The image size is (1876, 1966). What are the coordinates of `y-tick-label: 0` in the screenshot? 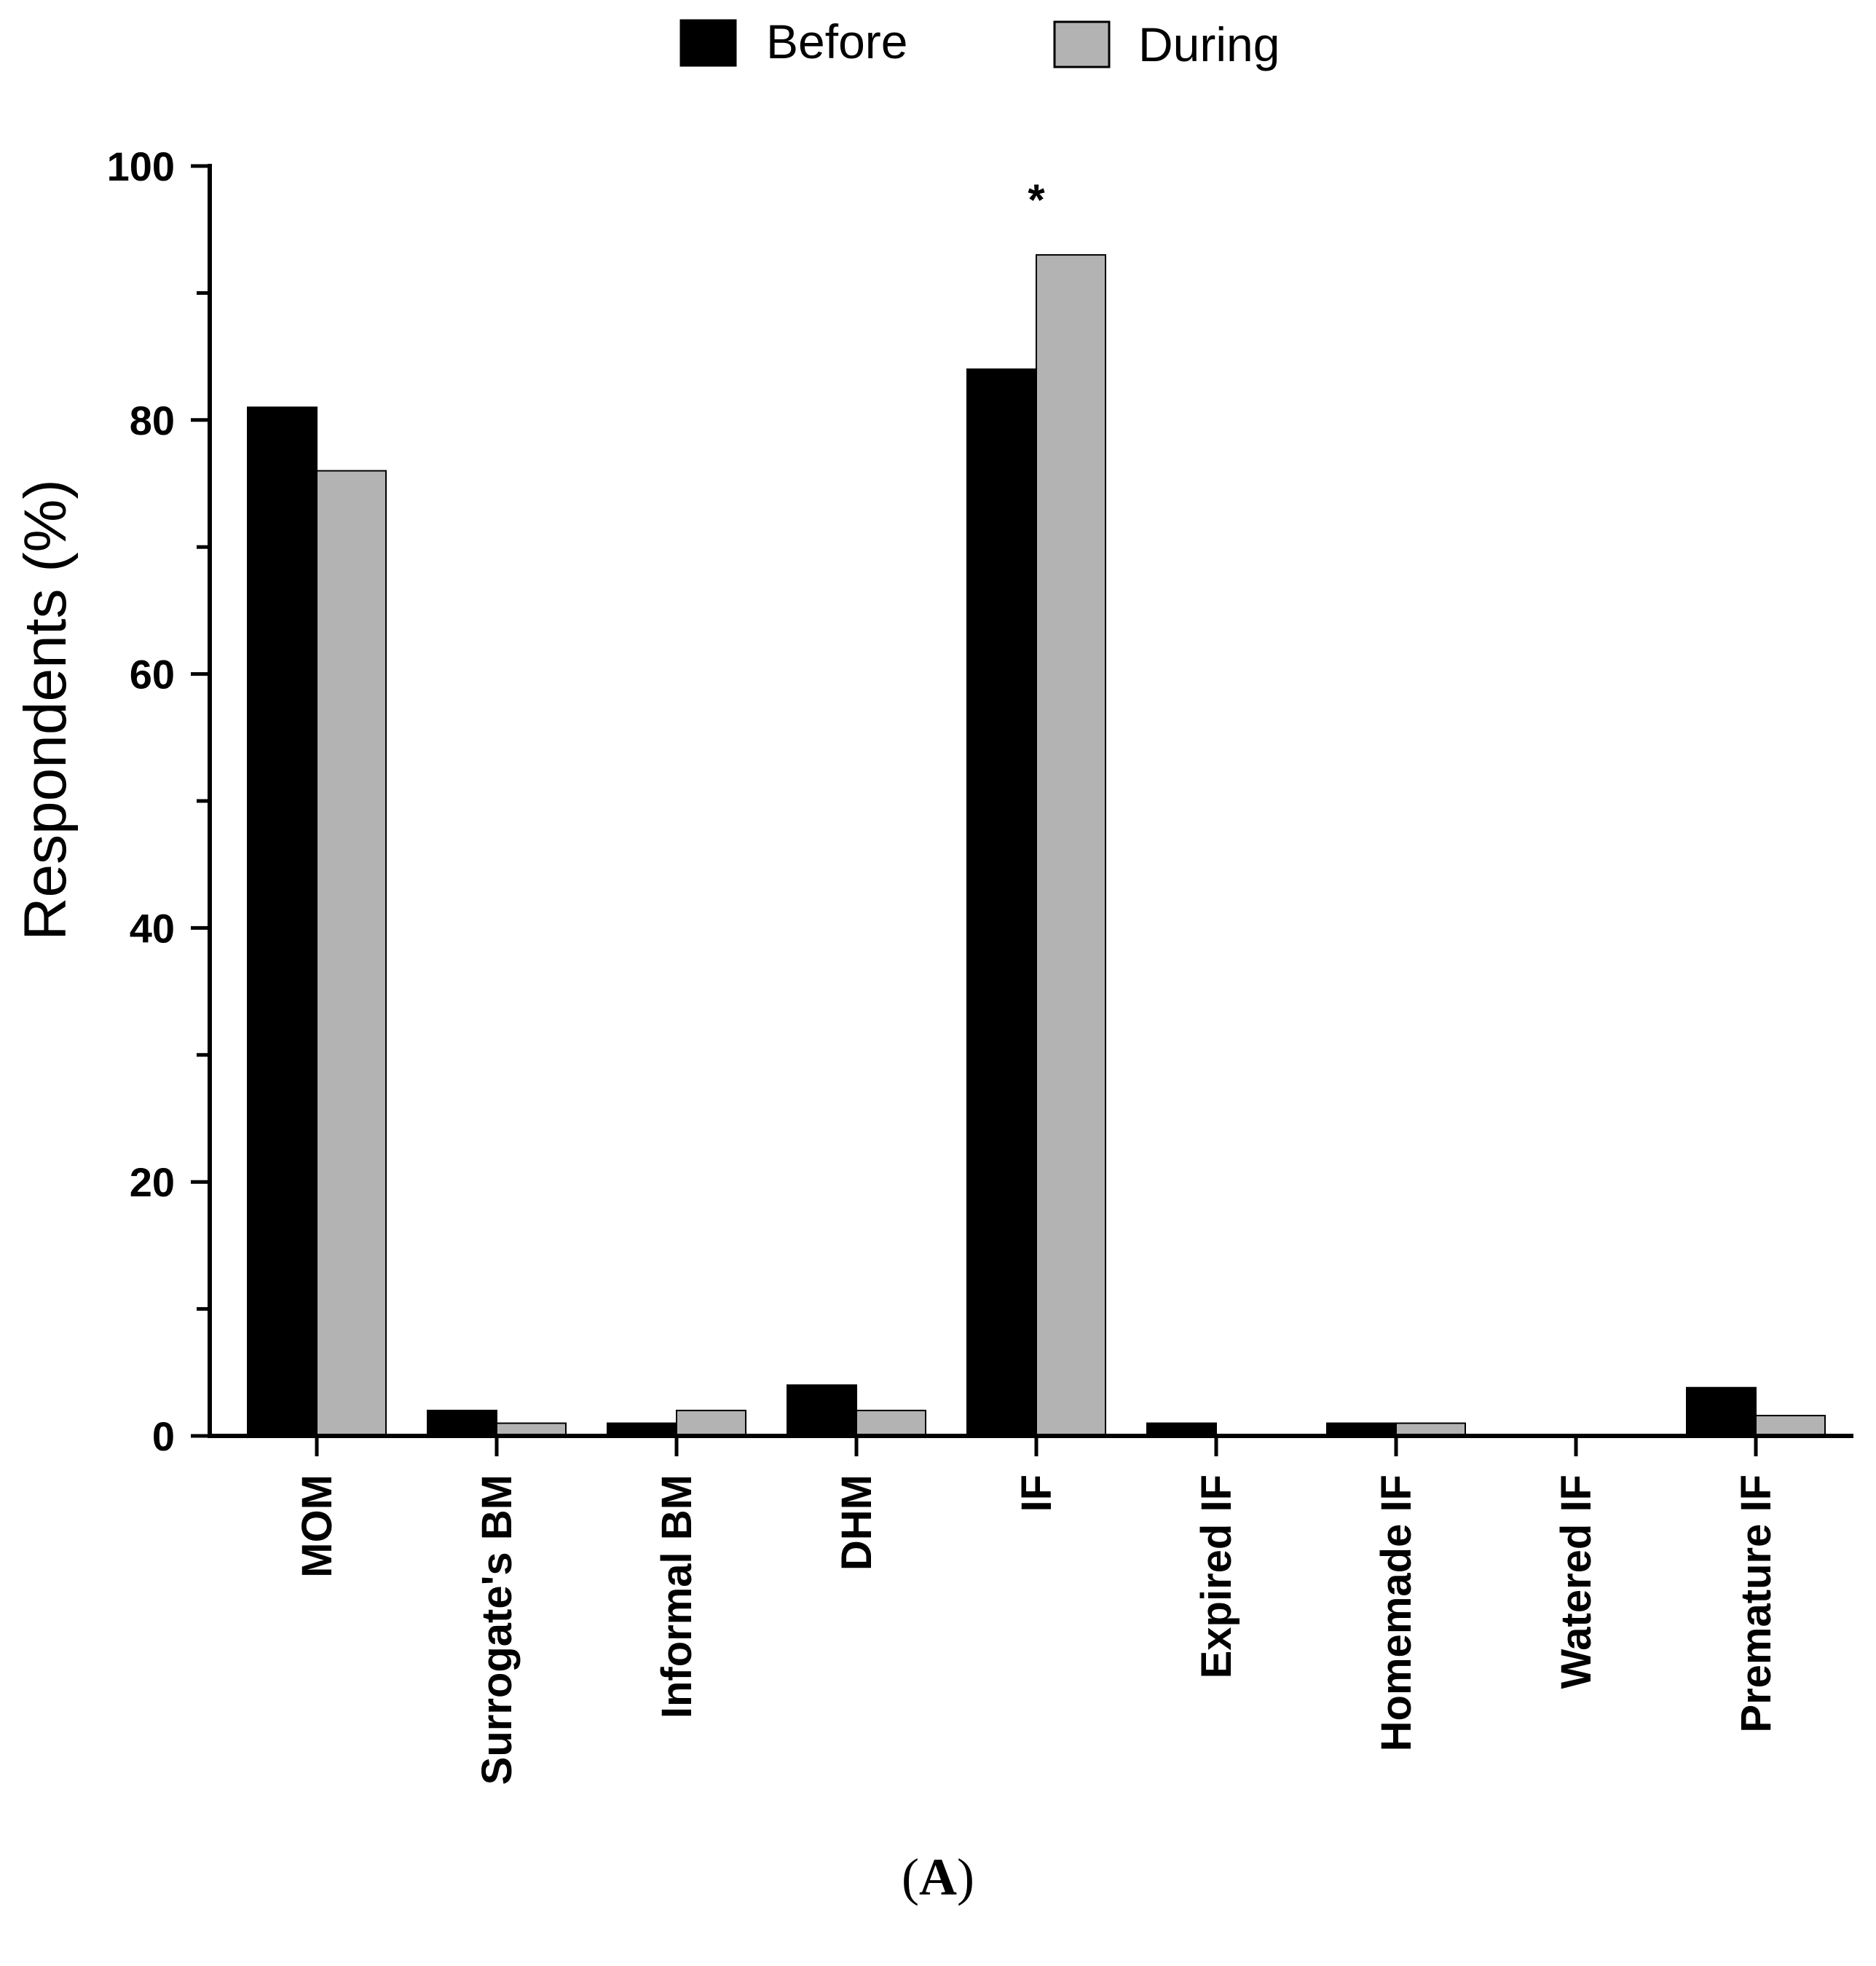 It's located at (163, 1436).